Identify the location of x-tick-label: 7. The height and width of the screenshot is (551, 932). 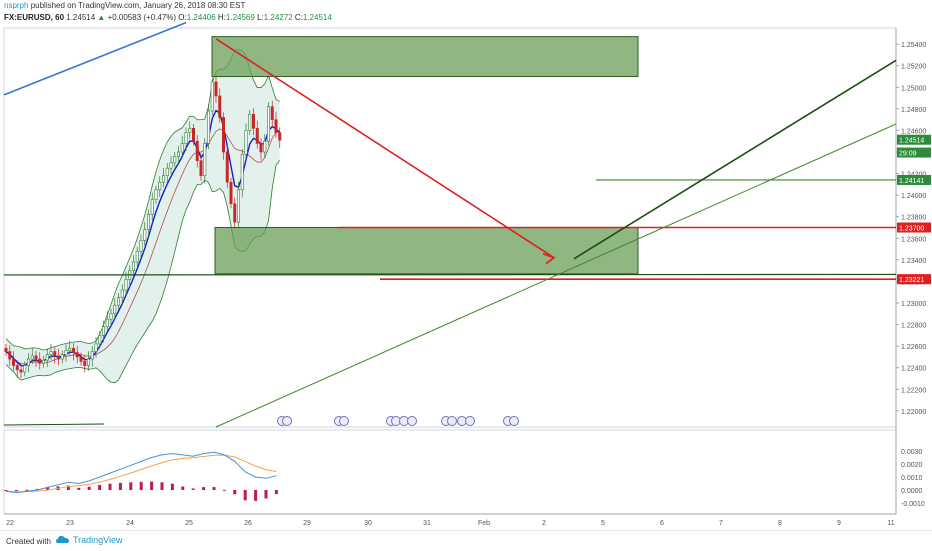
(721, 523).